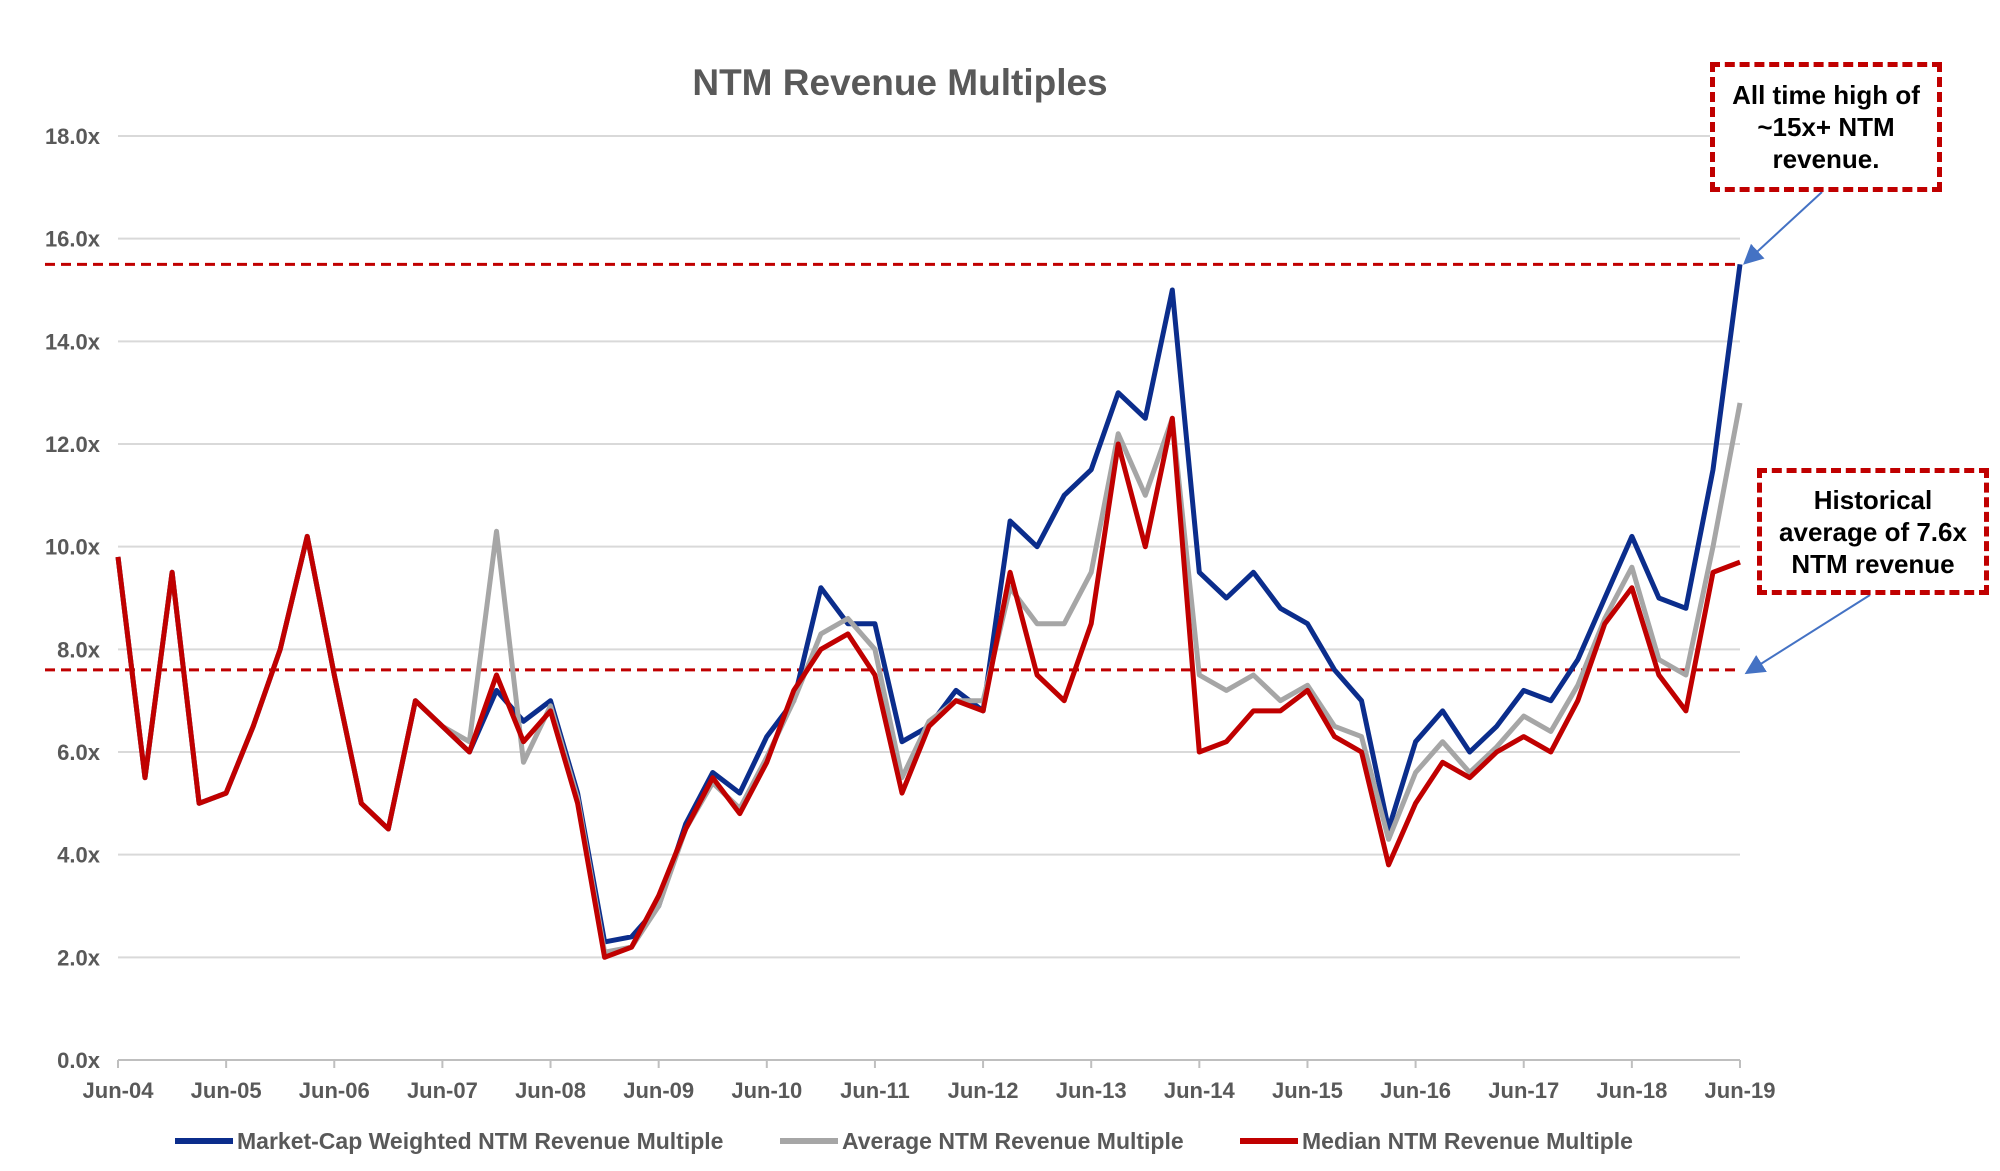 This screenshot has height=1171, width=2000. I want to click on y-tick-label: 4.0x, so click(79, 855).